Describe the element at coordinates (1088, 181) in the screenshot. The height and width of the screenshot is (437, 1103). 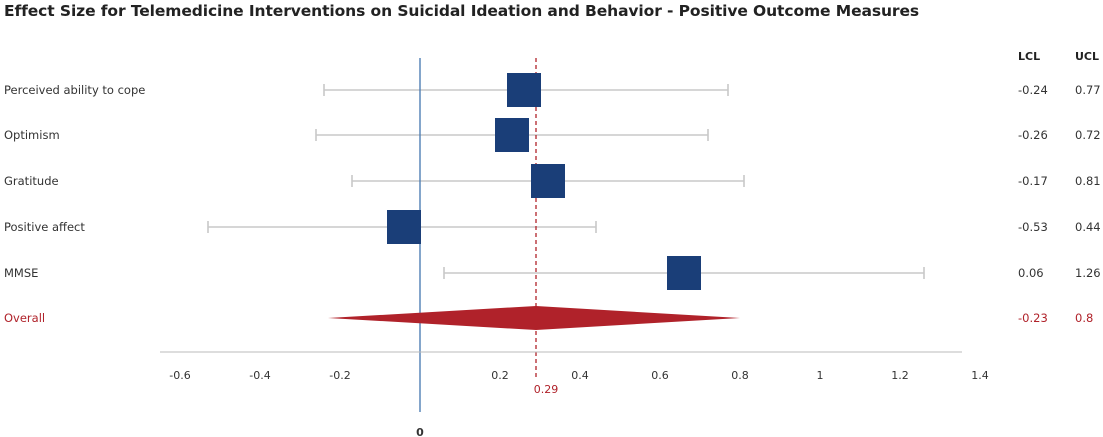
I see `row-ucl-value: 0.81` at that location.